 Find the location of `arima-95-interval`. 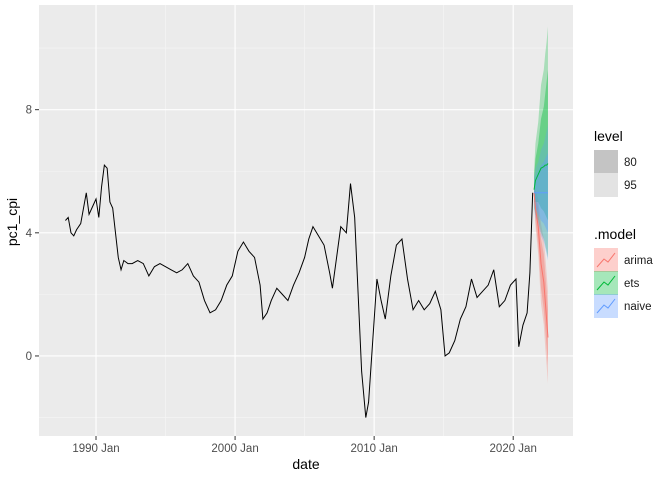

arima-95-interval is located at coordinates (541, 283).